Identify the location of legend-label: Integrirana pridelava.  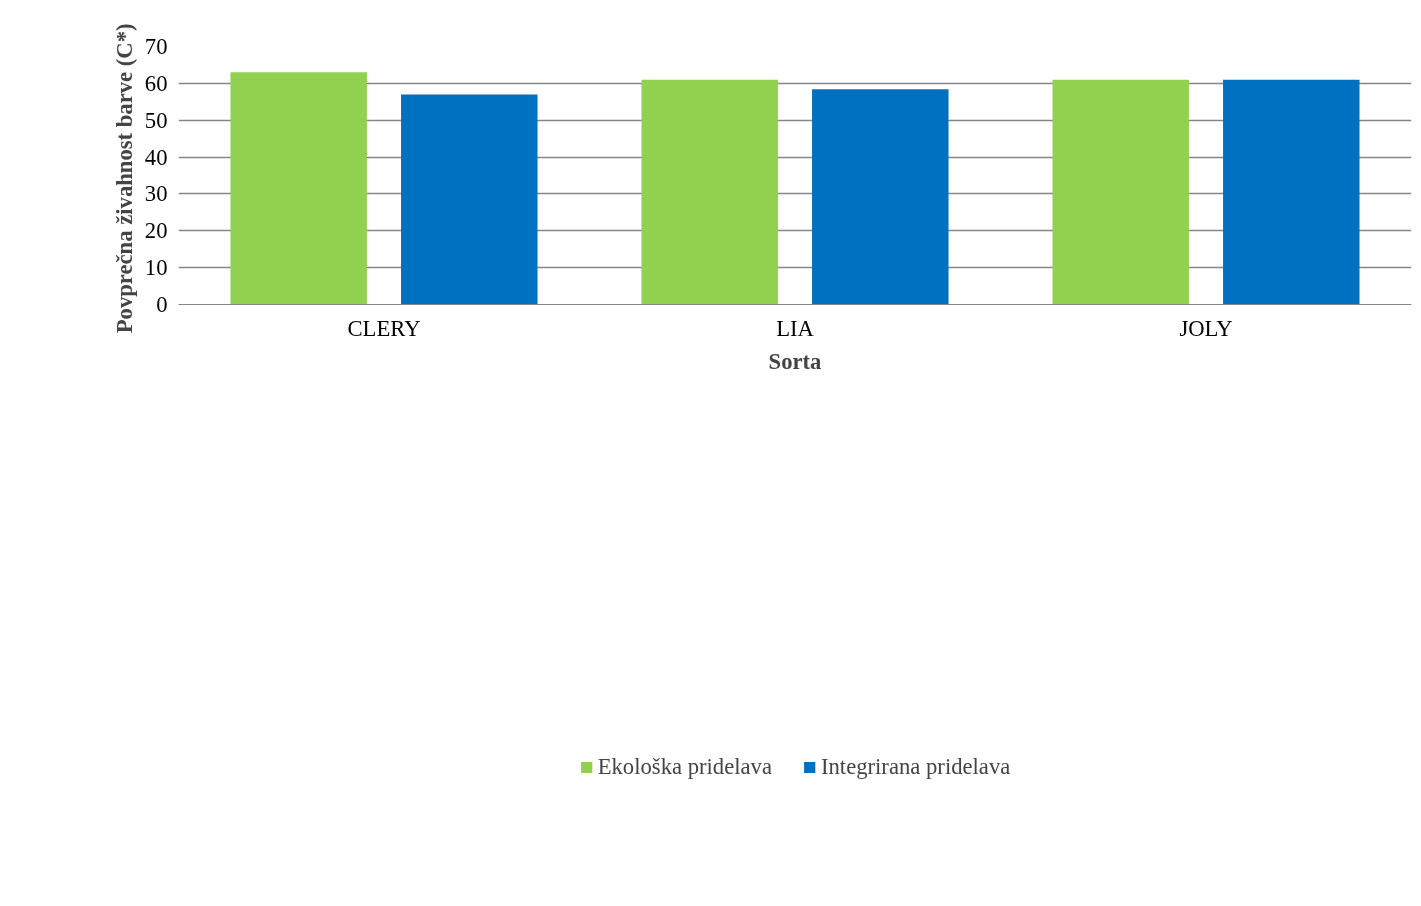
(915, 767).